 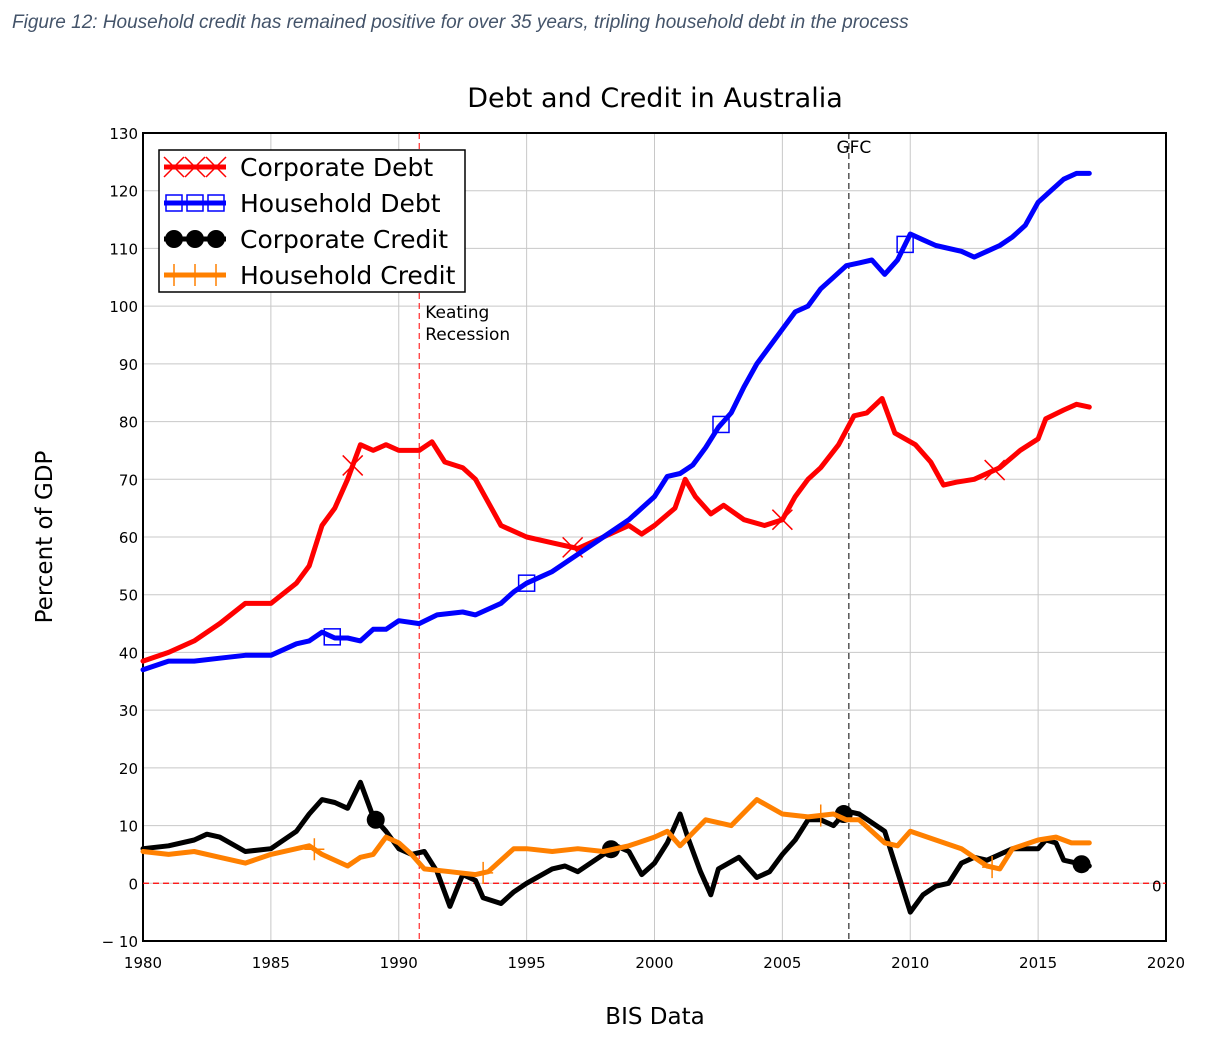 What do you see at coordinates (128, 653) in the screenshot?
I see `y-tick-label: 40` at bounding box center [128, 653].